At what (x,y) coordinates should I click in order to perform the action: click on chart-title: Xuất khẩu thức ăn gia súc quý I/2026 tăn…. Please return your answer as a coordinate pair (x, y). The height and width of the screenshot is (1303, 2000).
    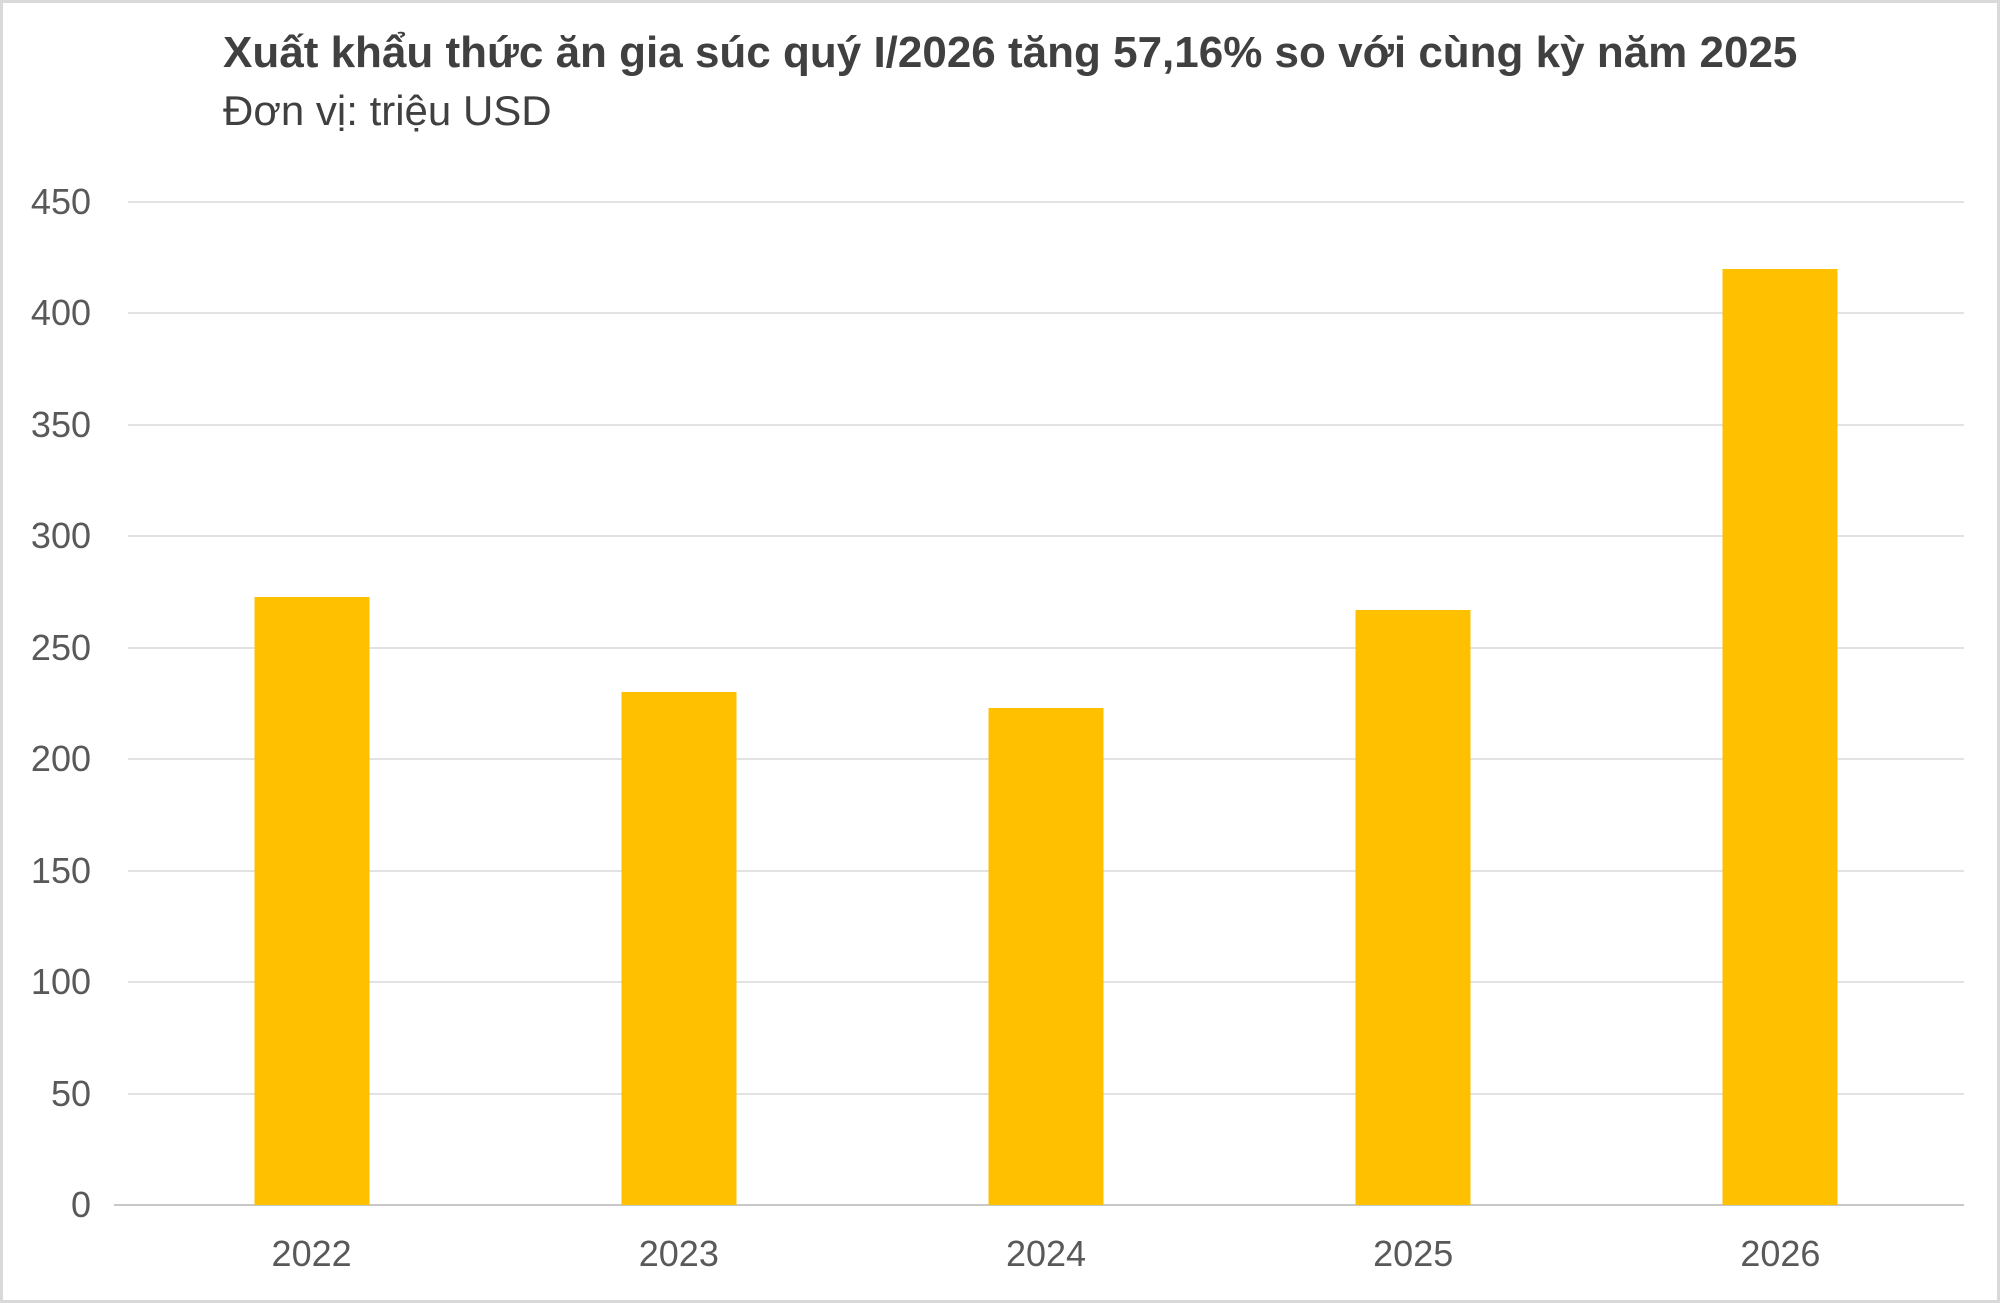
    Looking at the image, I should click on (1010, 52).